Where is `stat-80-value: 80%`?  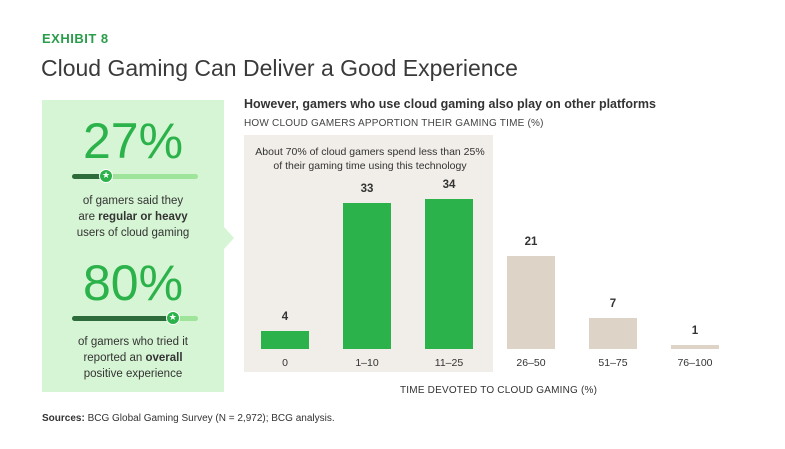 stat-80-value: 80% is located at coordinates (133, 283).